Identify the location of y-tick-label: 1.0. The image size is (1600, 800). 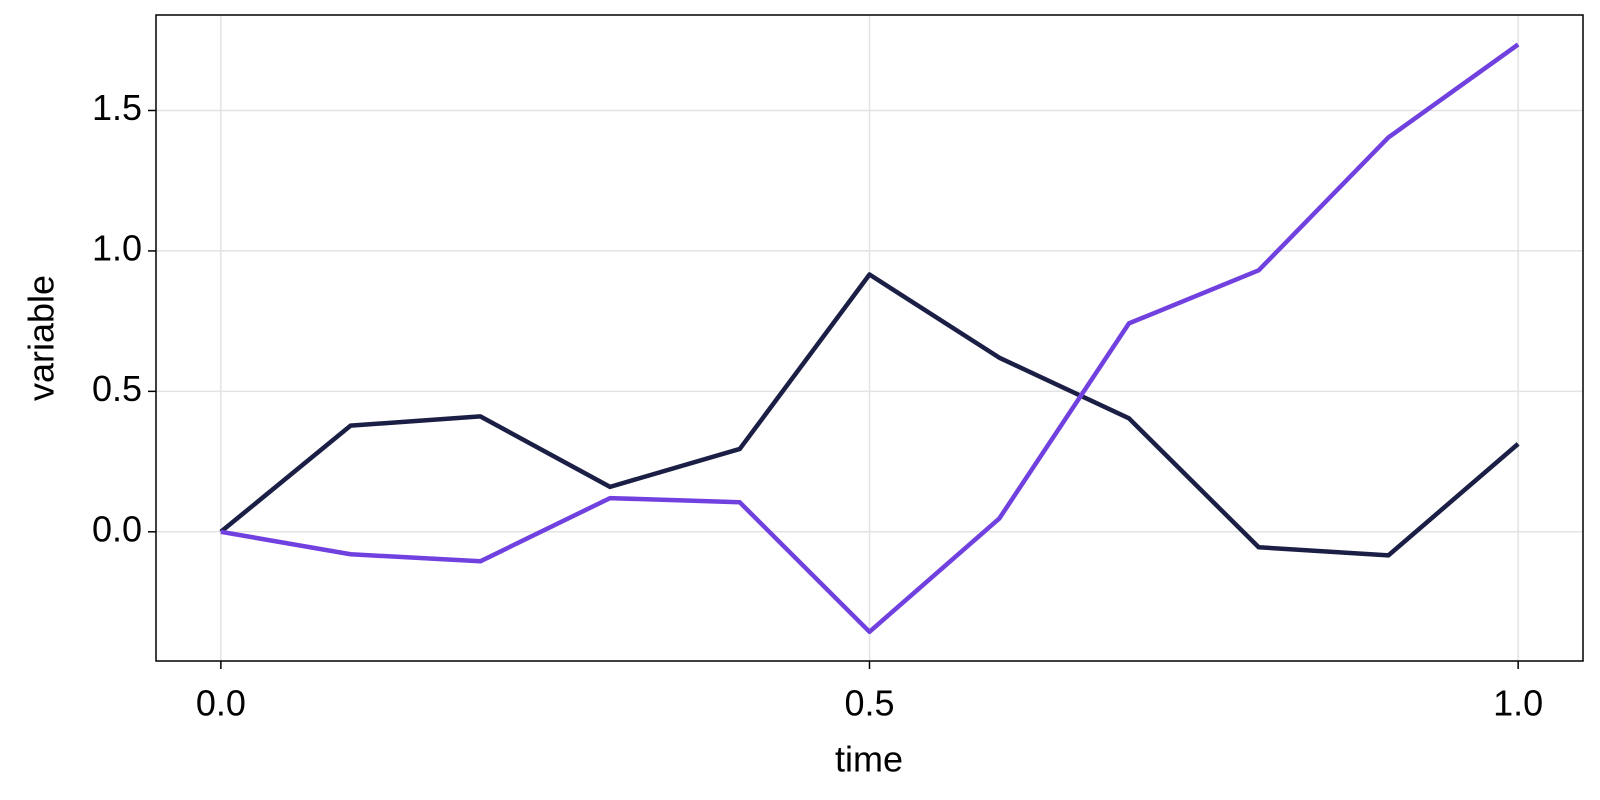
(117, 247).